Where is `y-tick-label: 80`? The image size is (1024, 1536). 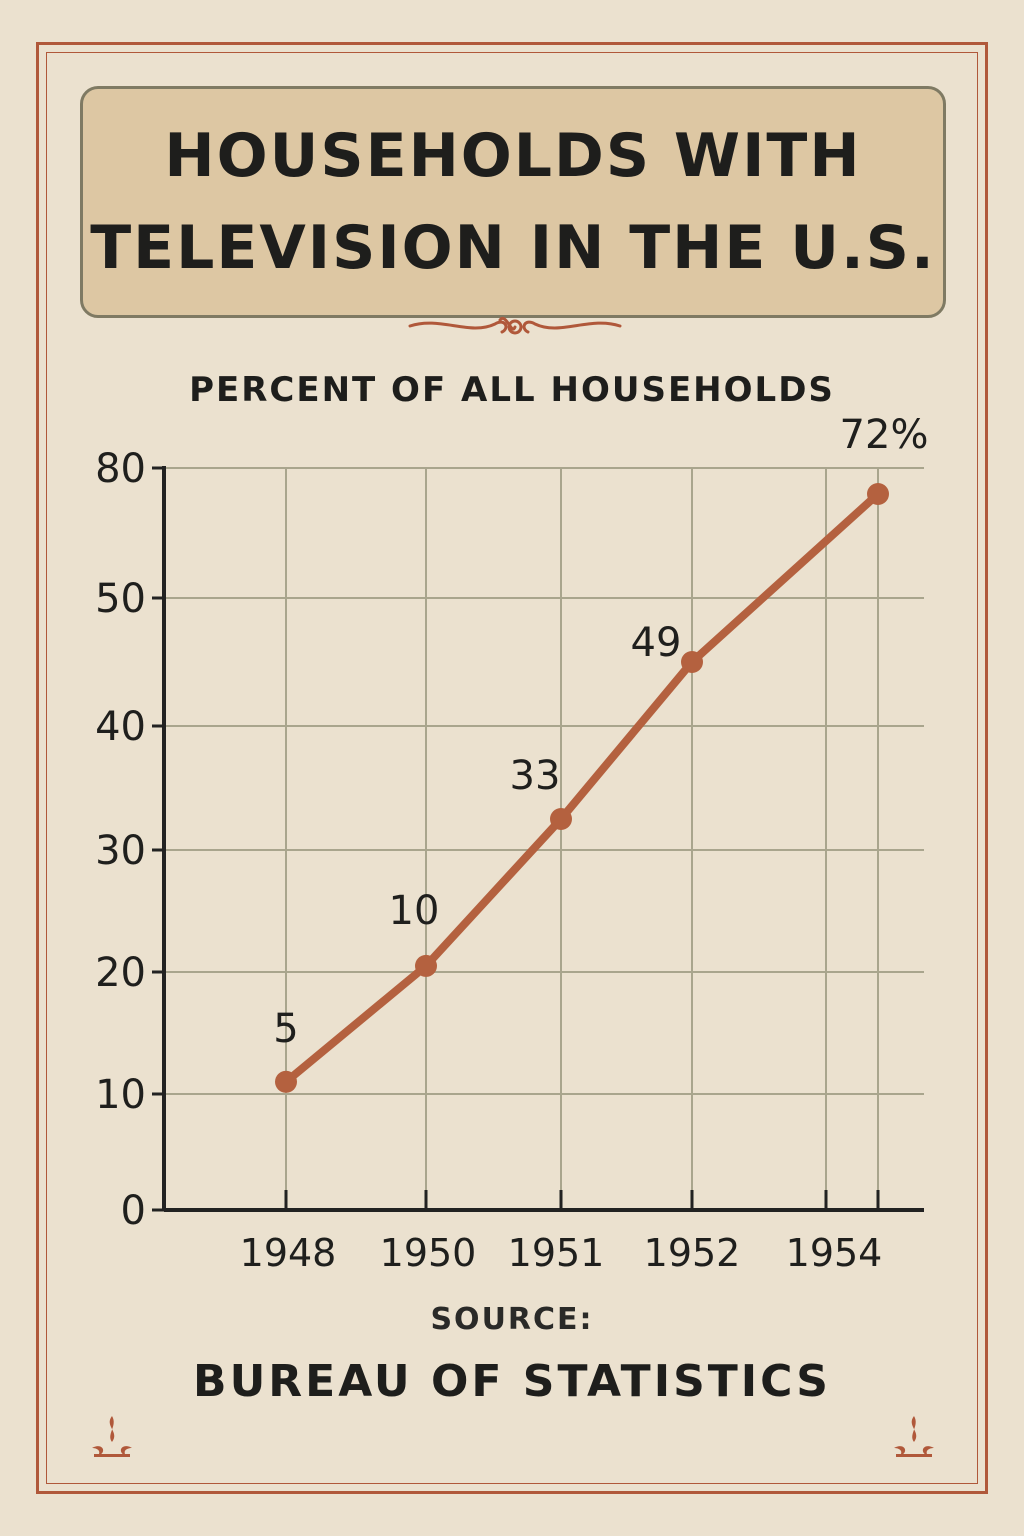
y-tick-label: 80 is located at coordinates (120, 469).